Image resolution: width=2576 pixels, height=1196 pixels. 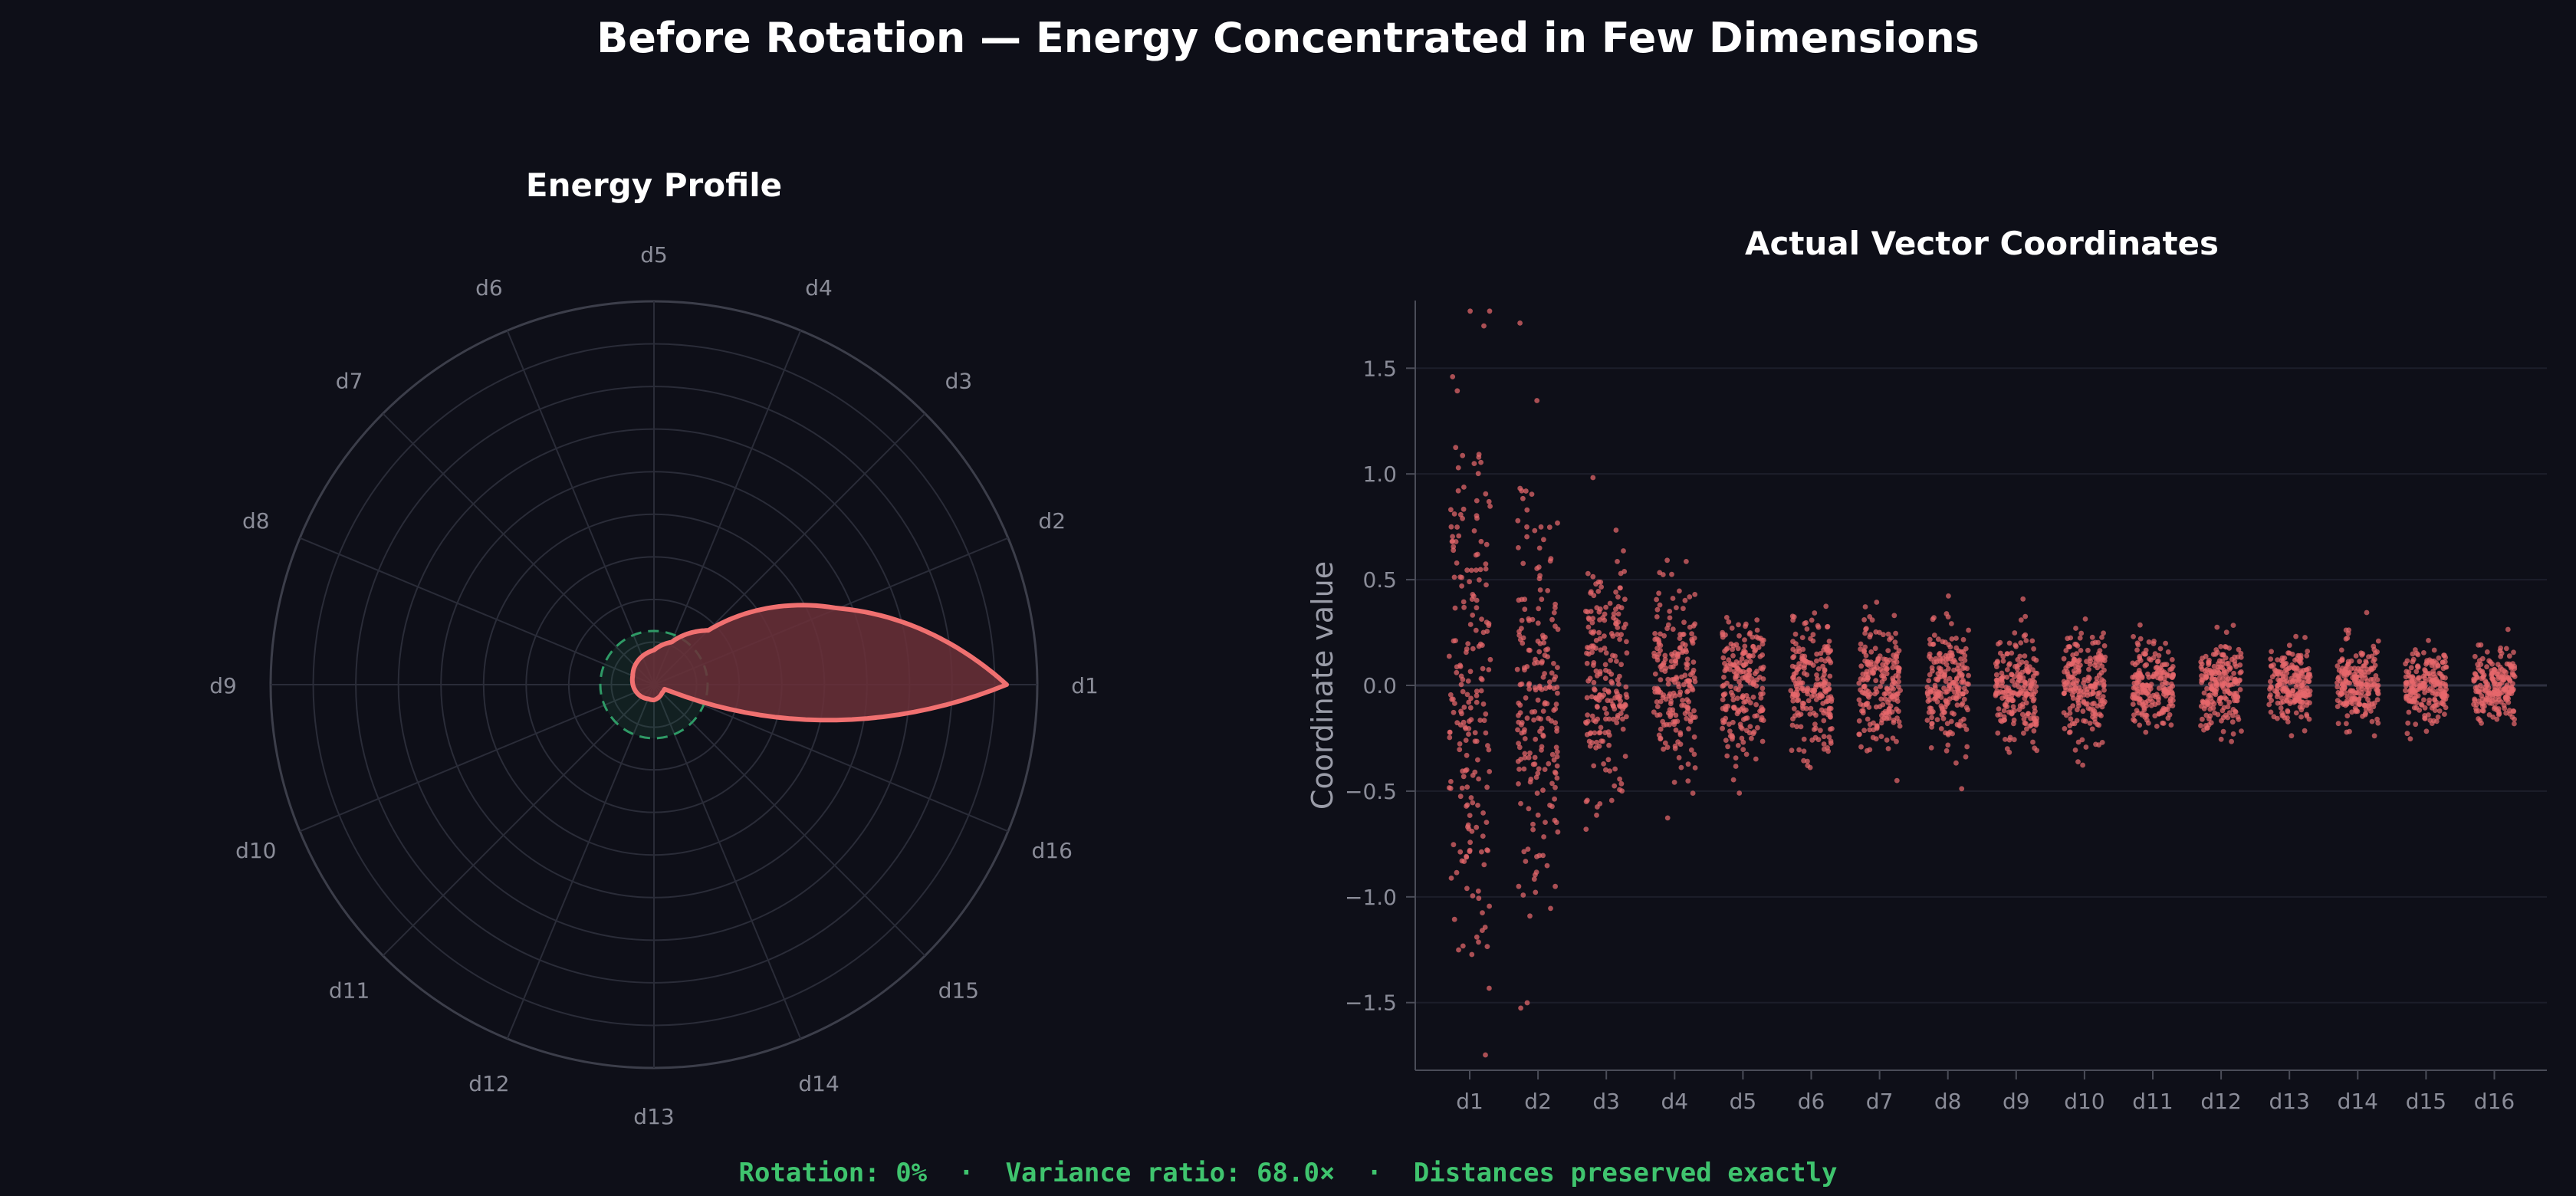 What do you see at coordinates (350, 991) in the screenshot?
I see `radar-axis-label-d11: d11` at bounding box center [350, 991].